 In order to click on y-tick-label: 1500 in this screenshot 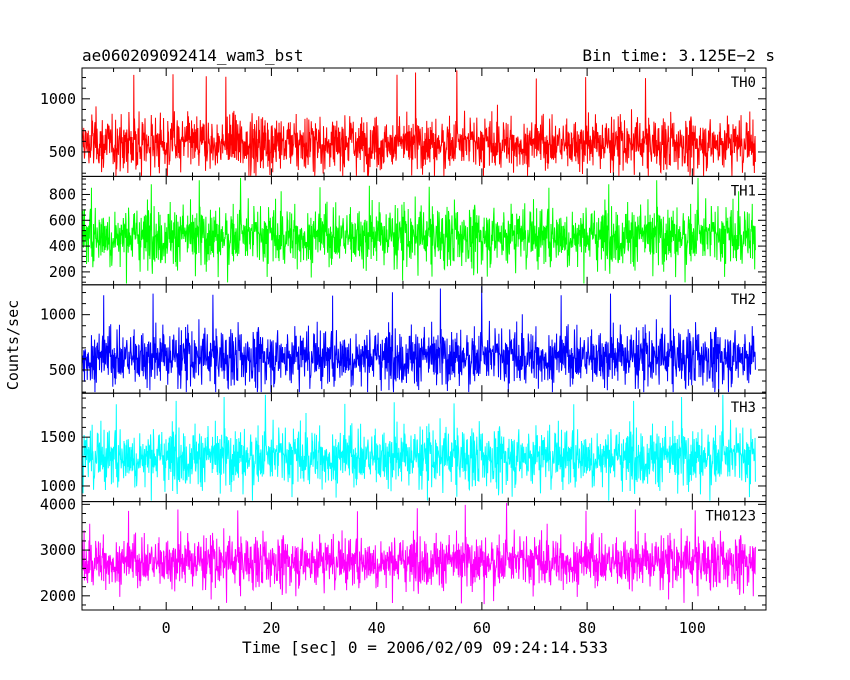, I will do `click(58, 437)`.